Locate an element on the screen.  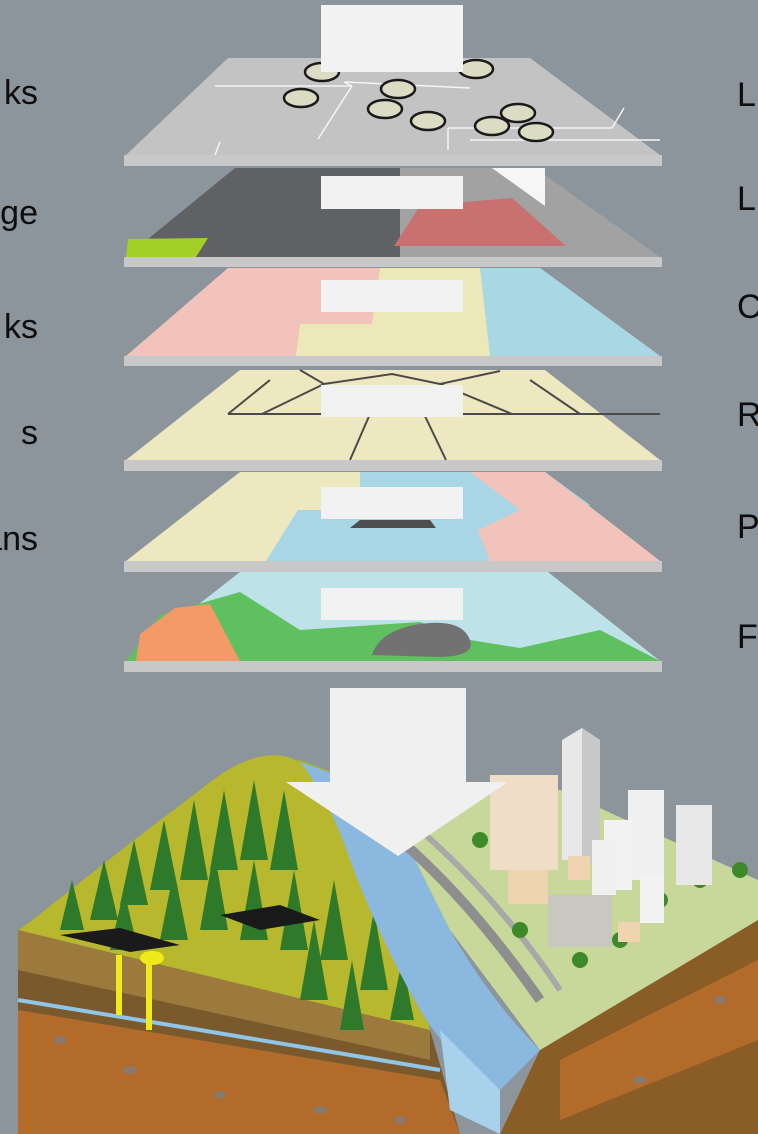
right-label-6: F is located at coordinates (747, 637).